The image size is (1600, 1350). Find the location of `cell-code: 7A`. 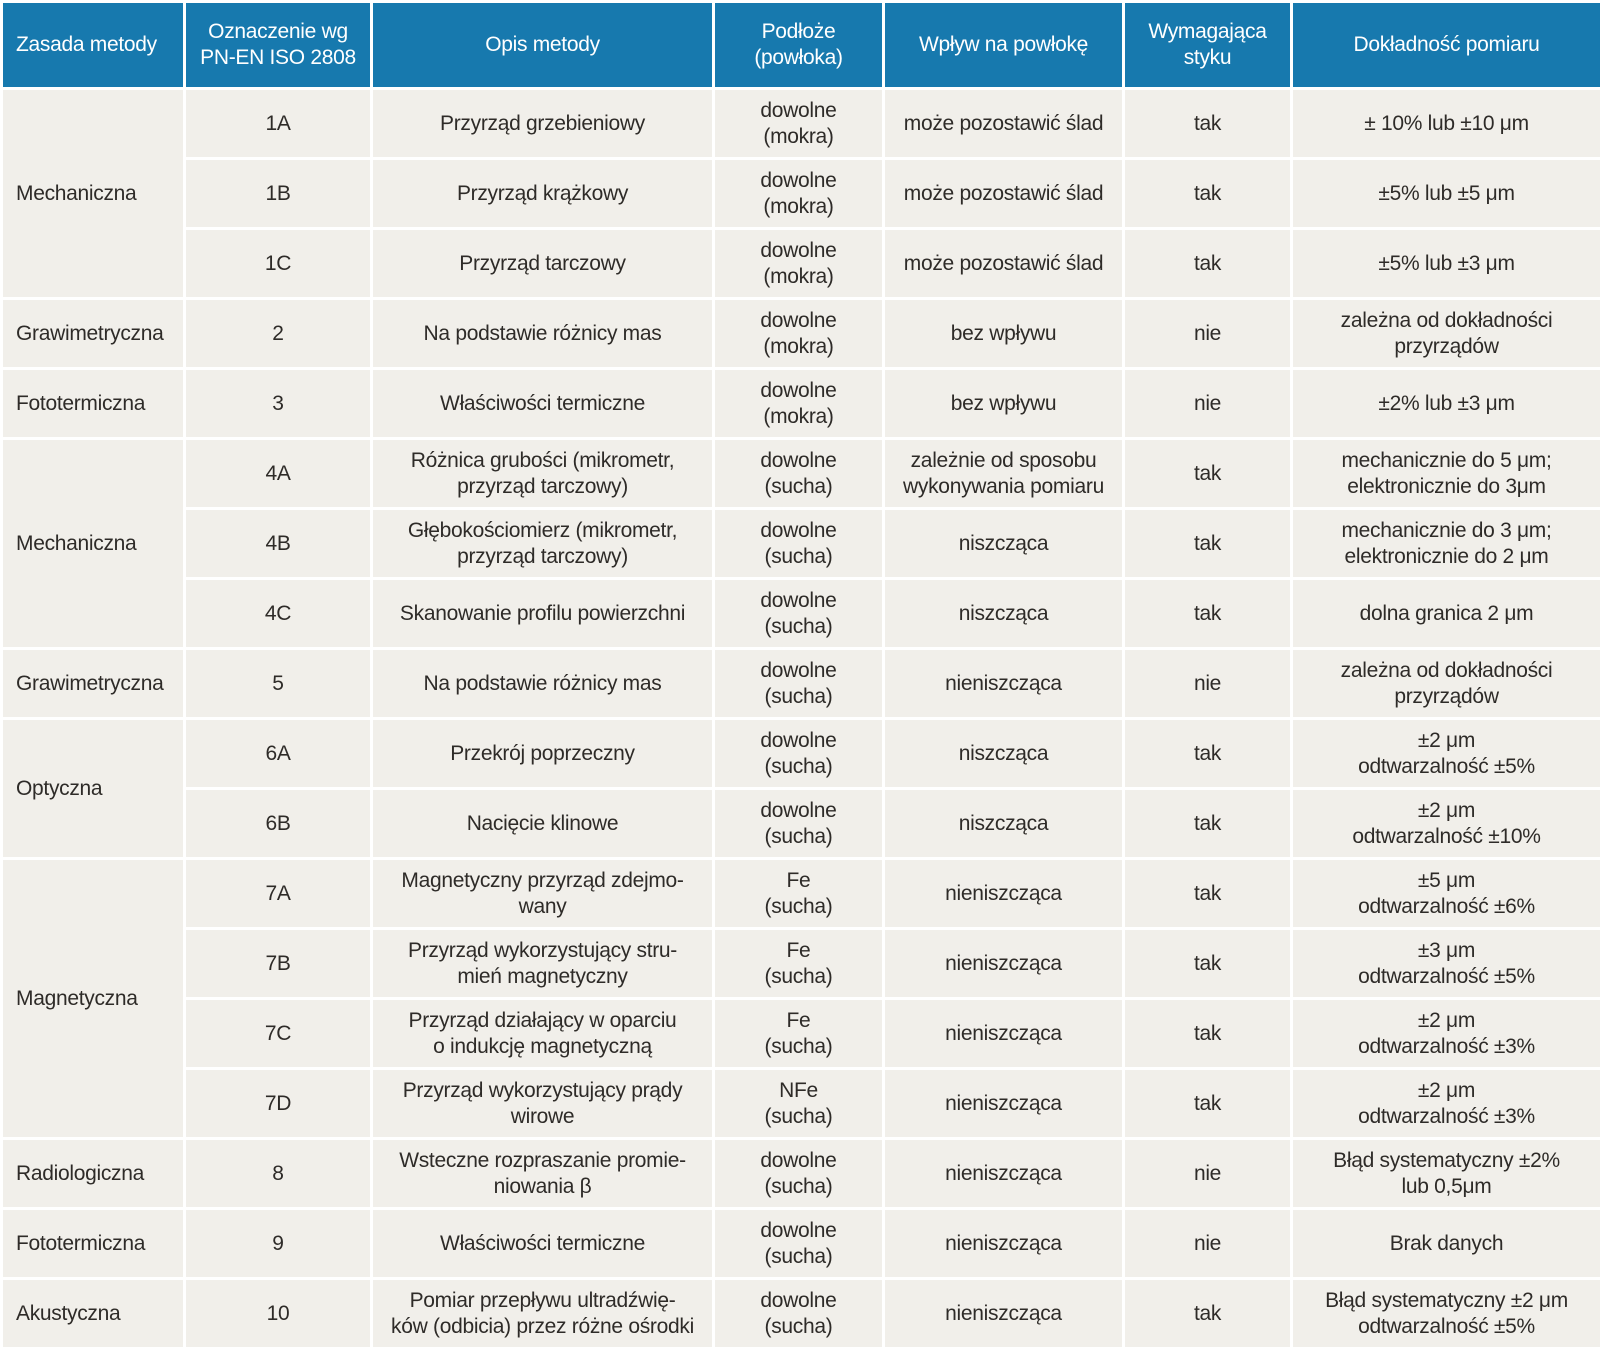

cell-code: 7A is located at coordinates (278, 894).